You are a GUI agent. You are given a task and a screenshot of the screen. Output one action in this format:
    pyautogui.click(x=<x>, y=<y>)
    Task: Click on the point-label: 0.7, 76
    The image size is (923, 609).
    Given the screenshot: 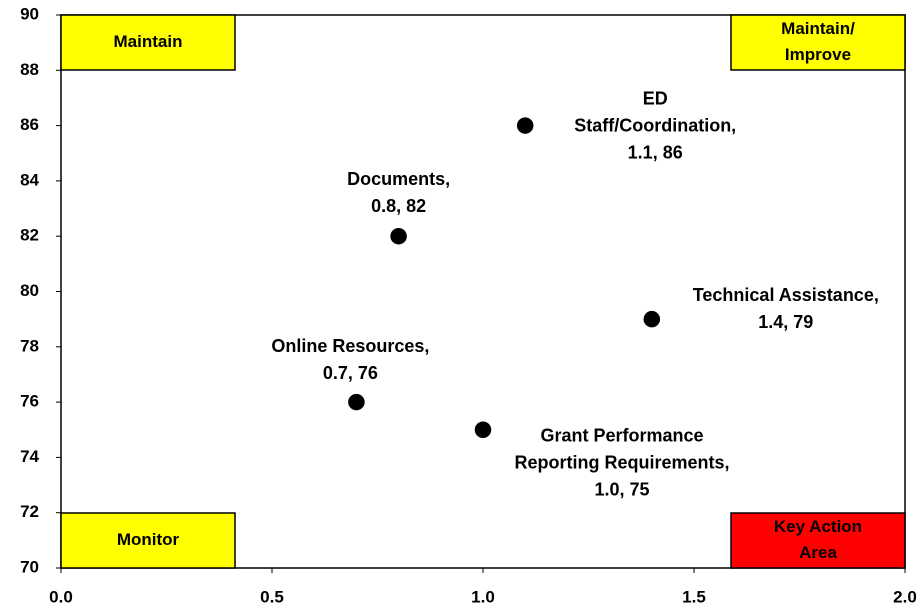 What is the action you would take?
    pyautogui.click(x=350, y=373)
    